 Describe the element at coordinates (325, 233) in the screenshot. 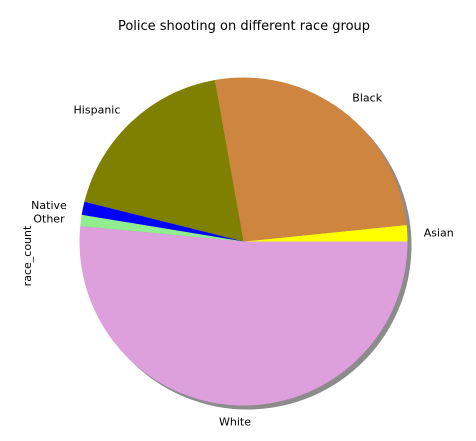

I see `slice-asian` at that location.